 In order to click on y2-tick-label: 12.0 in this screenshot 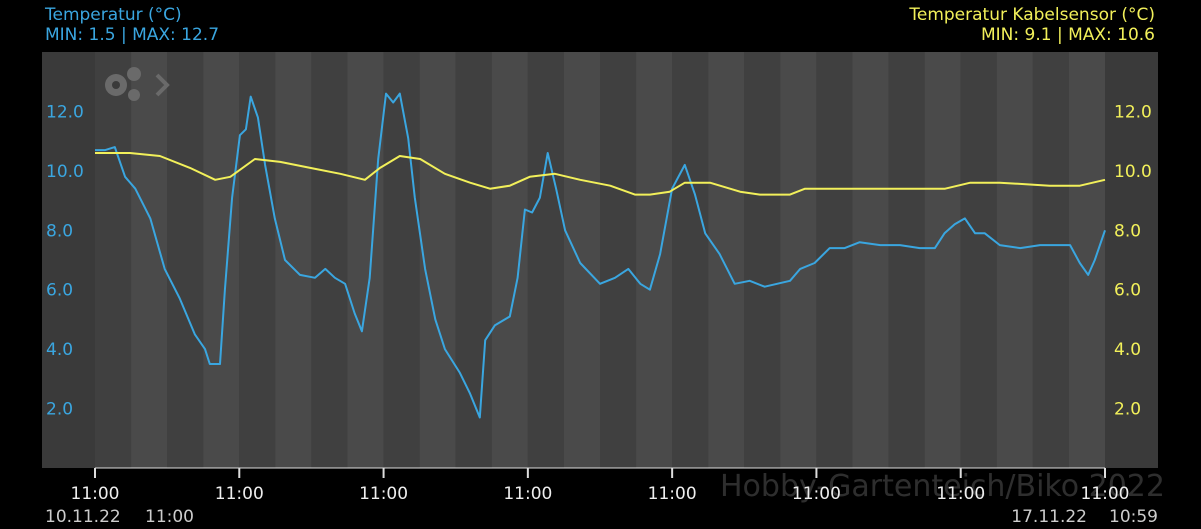, I will do `click(1133, 112)`.